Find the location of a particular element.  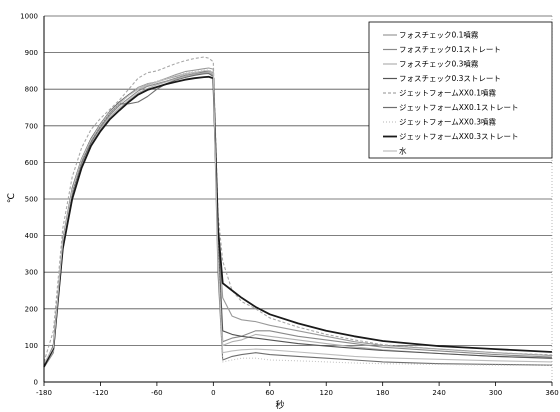

y-tick-label: 300 is located at coordinates (31, 273).